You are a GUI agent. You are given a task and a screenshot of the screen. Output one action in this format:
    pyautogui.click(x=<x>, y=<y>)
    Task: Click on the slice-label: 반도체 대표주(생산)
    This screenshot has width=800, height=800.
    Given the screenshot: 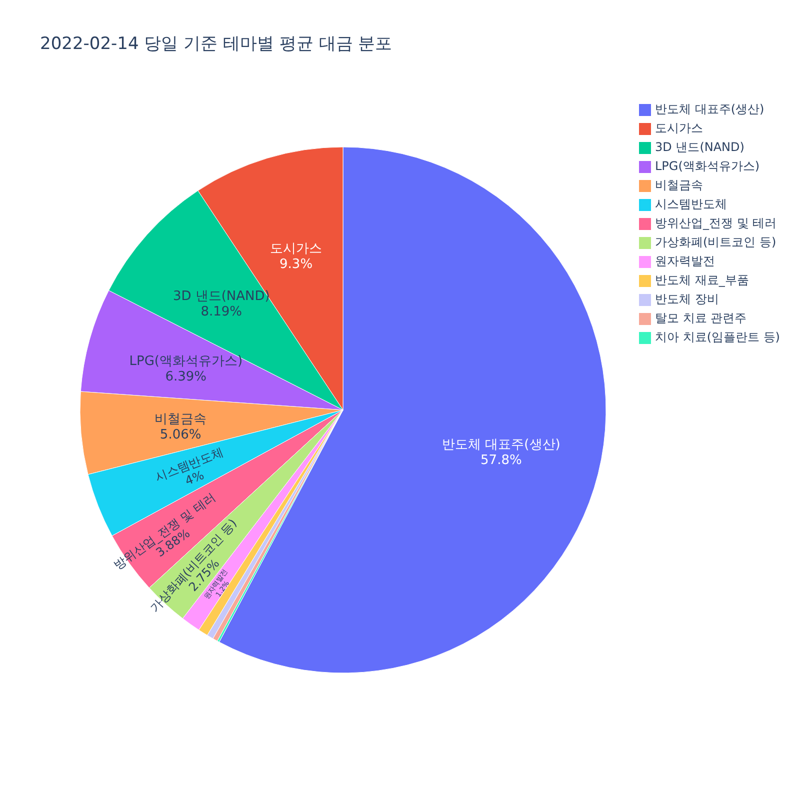 What is the action you would take?
    pyautogui.click(x=501, y=444)
    